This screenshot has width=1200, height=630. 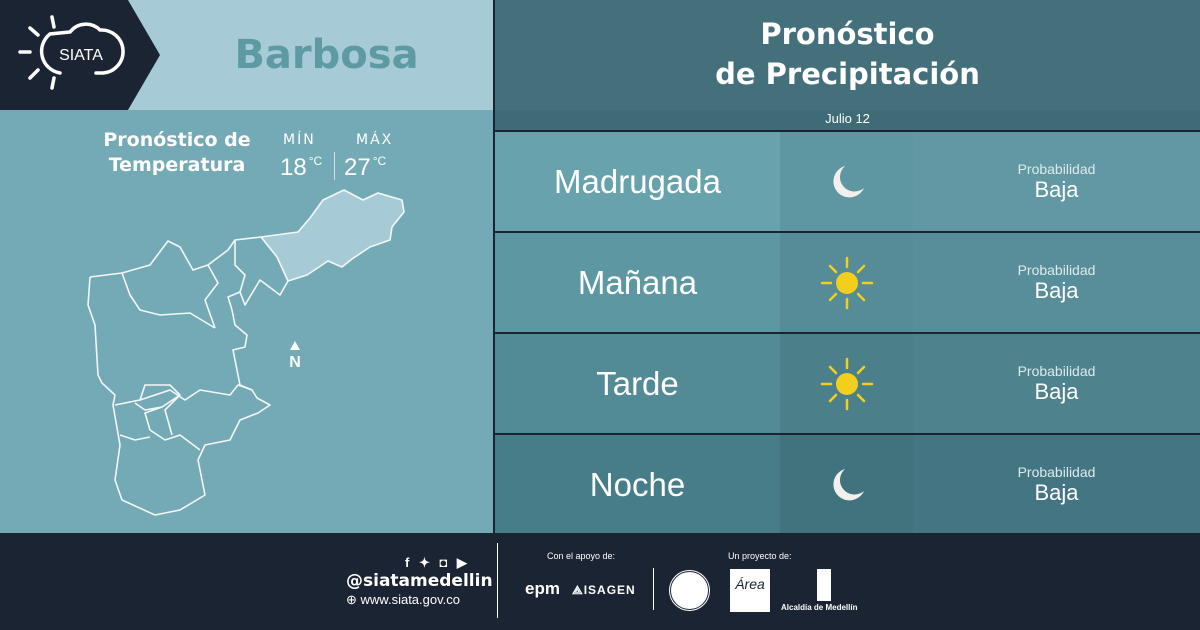 I want to click on forecast-date: Julio 12, so click(x=847, y=120).